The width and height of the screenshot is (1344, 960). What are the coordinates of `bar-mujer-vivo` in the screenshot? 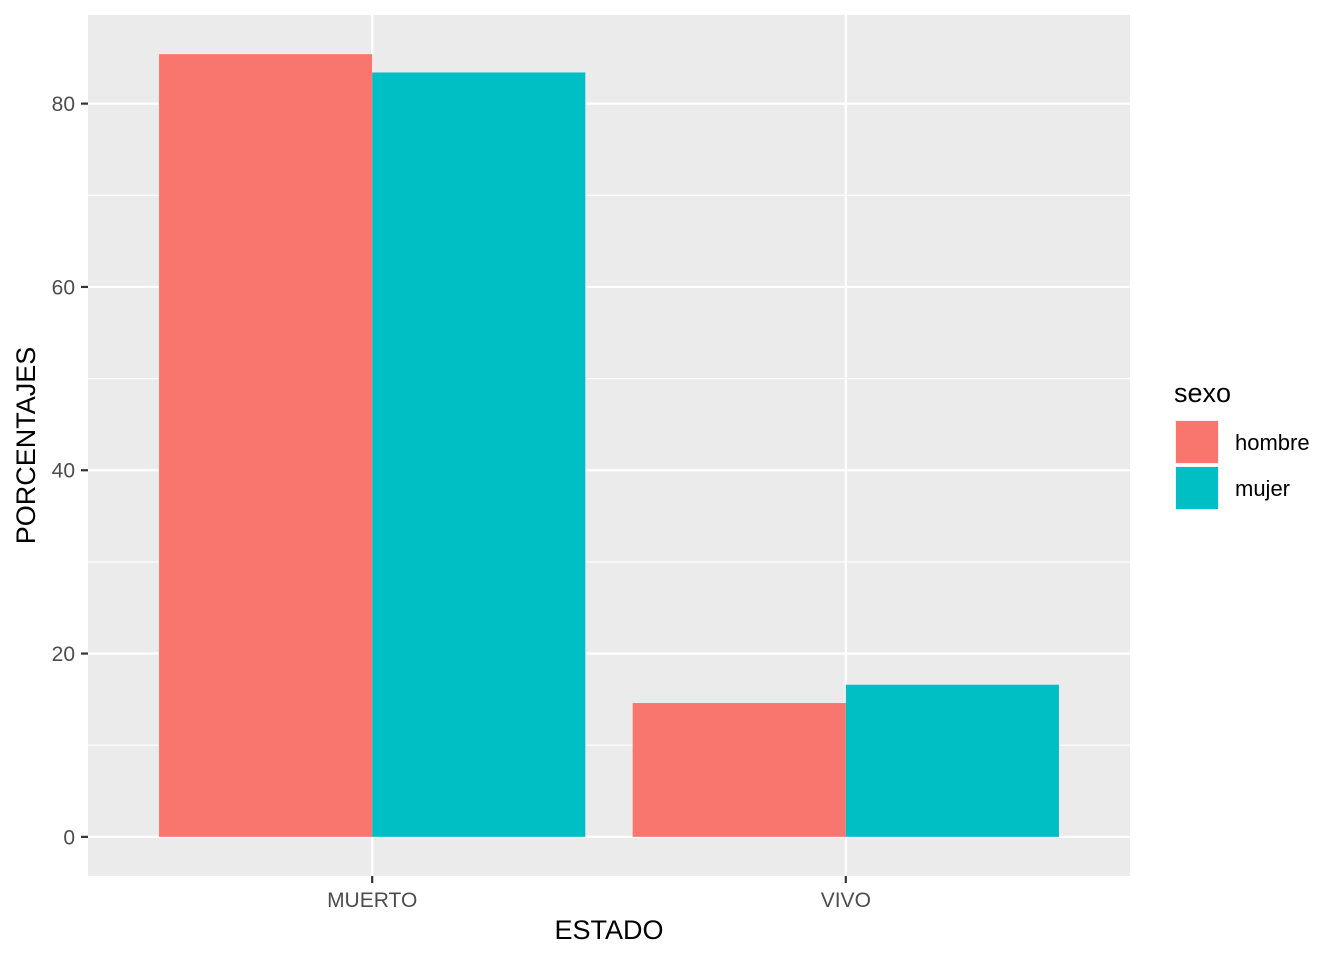 It's located at (952, 760).